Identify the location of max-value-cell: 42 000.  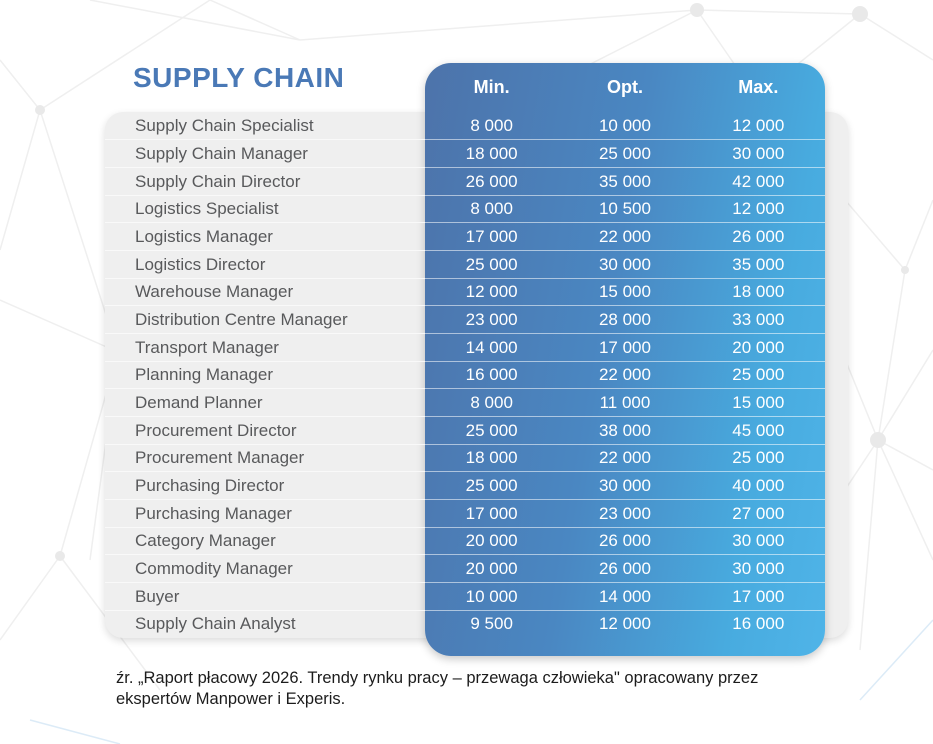
(758, 181).